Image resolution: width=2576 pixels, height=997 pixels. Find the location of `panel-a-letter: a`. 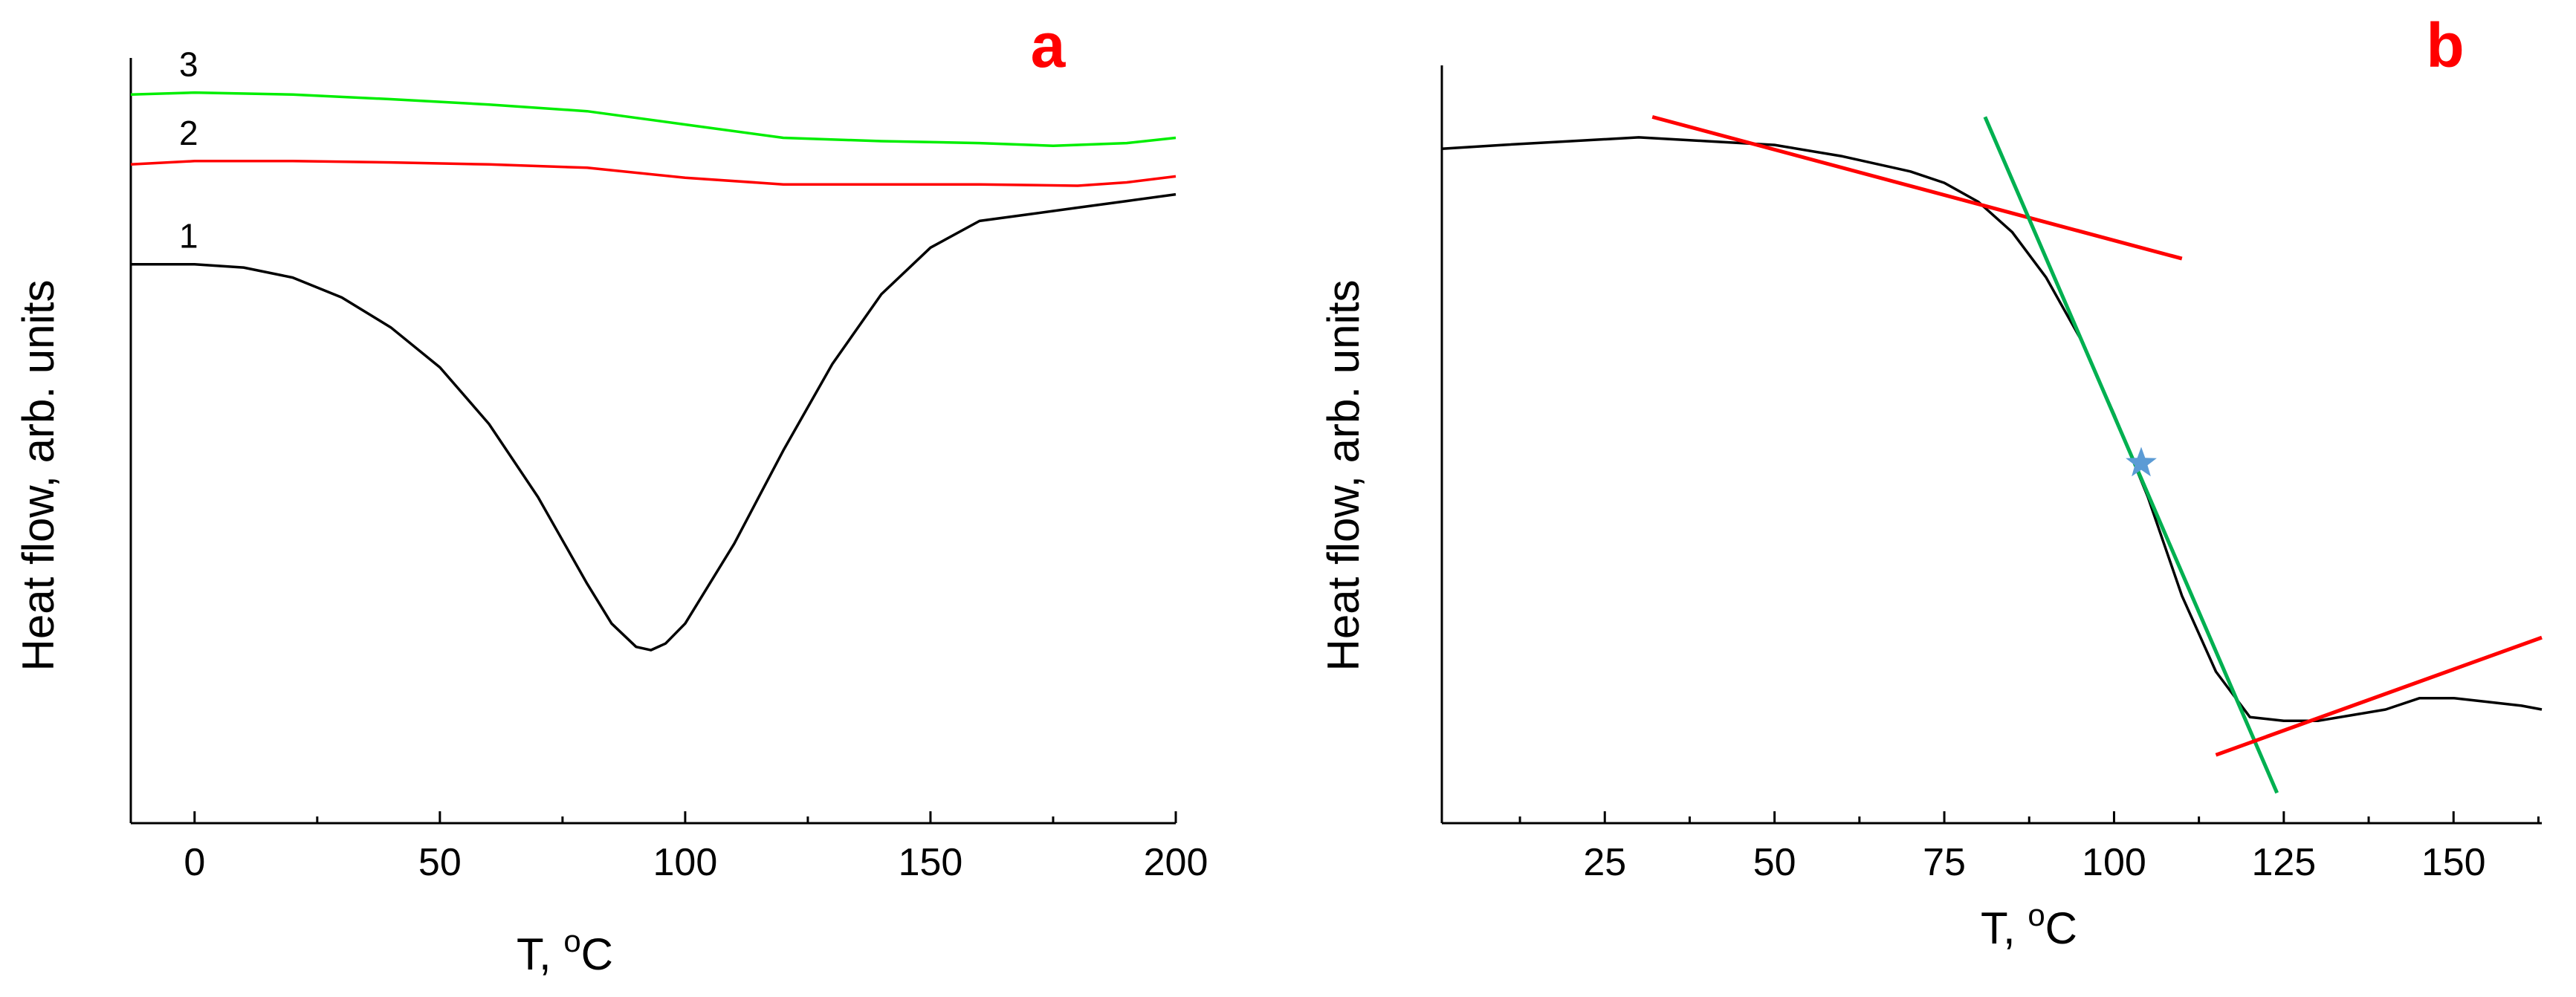

panel-a-letter: a is located at coordinates (1049, 45).